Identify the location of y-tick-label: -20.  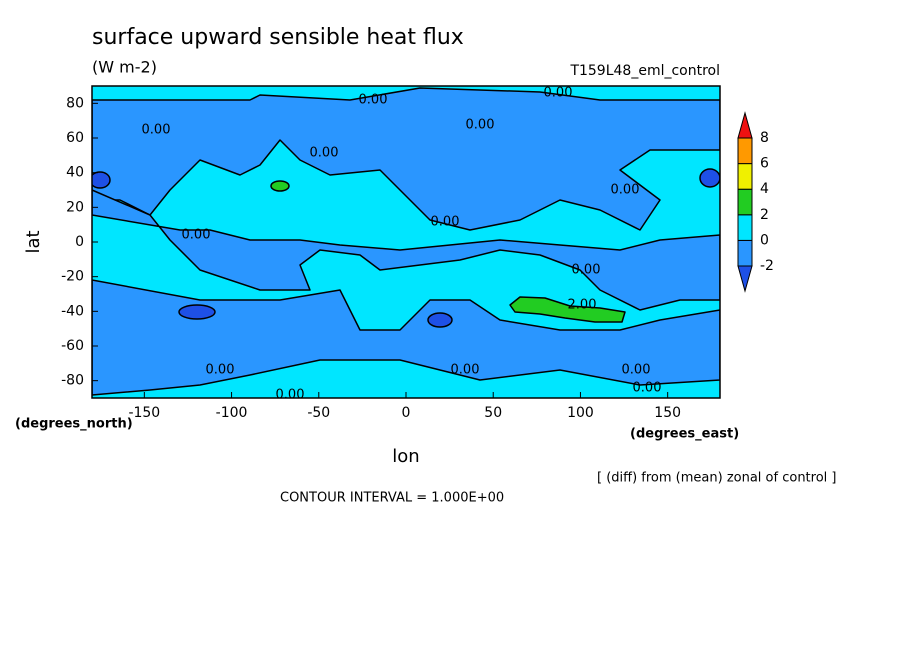
(72, 277).